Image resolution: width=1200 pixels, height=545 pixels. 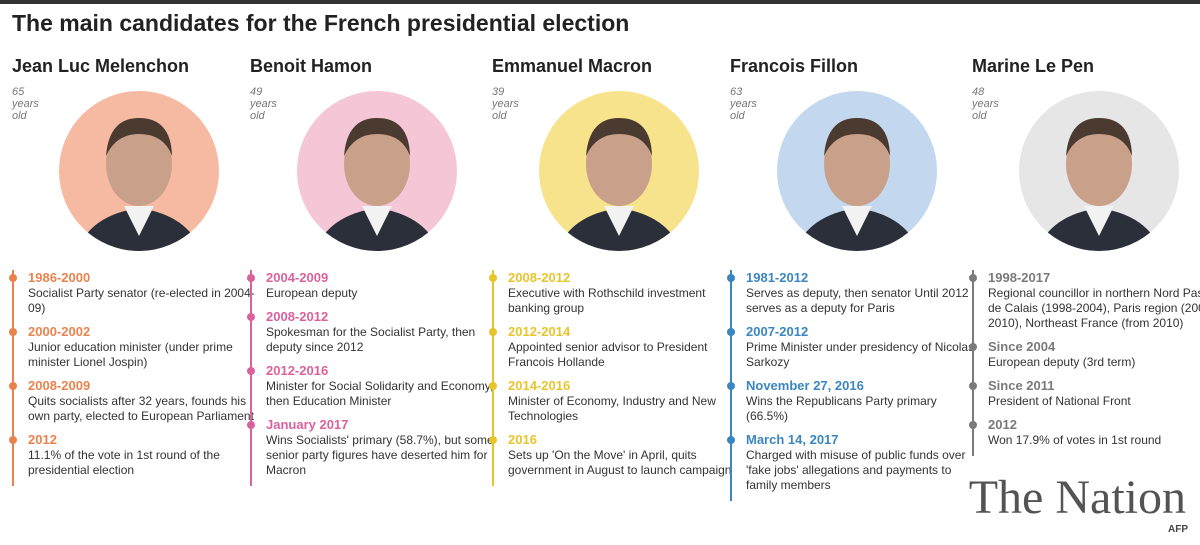 What do you see at coordinates (1021, 385) in the screenshot?
I see `event-date: Since 2011` at bounding box center [1021, 385].